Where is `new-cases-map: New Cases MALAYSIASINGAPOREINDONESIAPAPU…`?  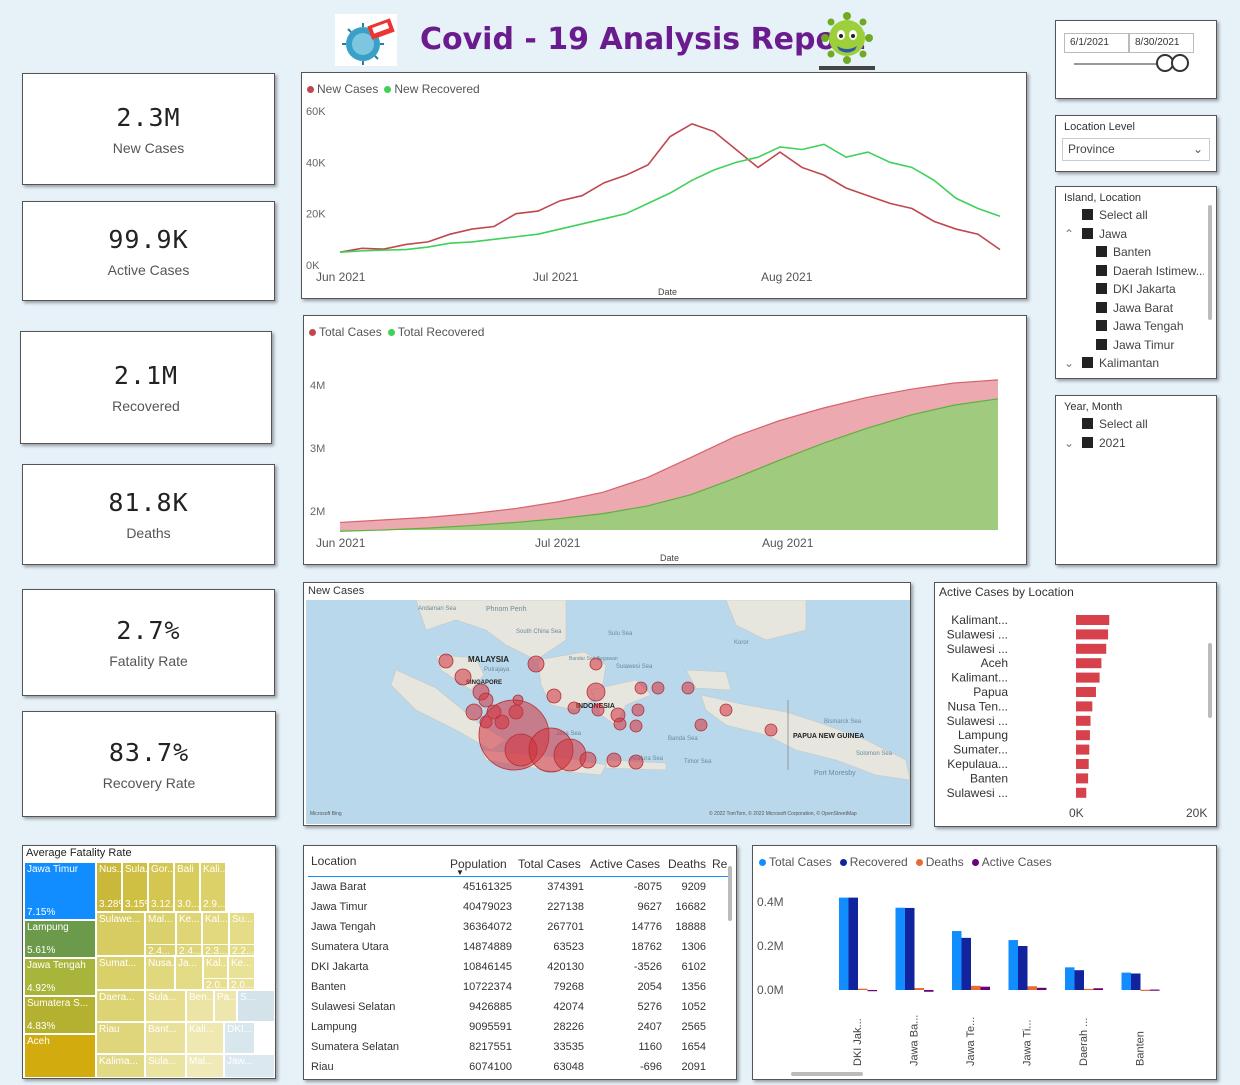
new-cases-map: New Cases MALAYSIASINGAPOREINDONESIAPAPU… is located at coordinates (607, 704).